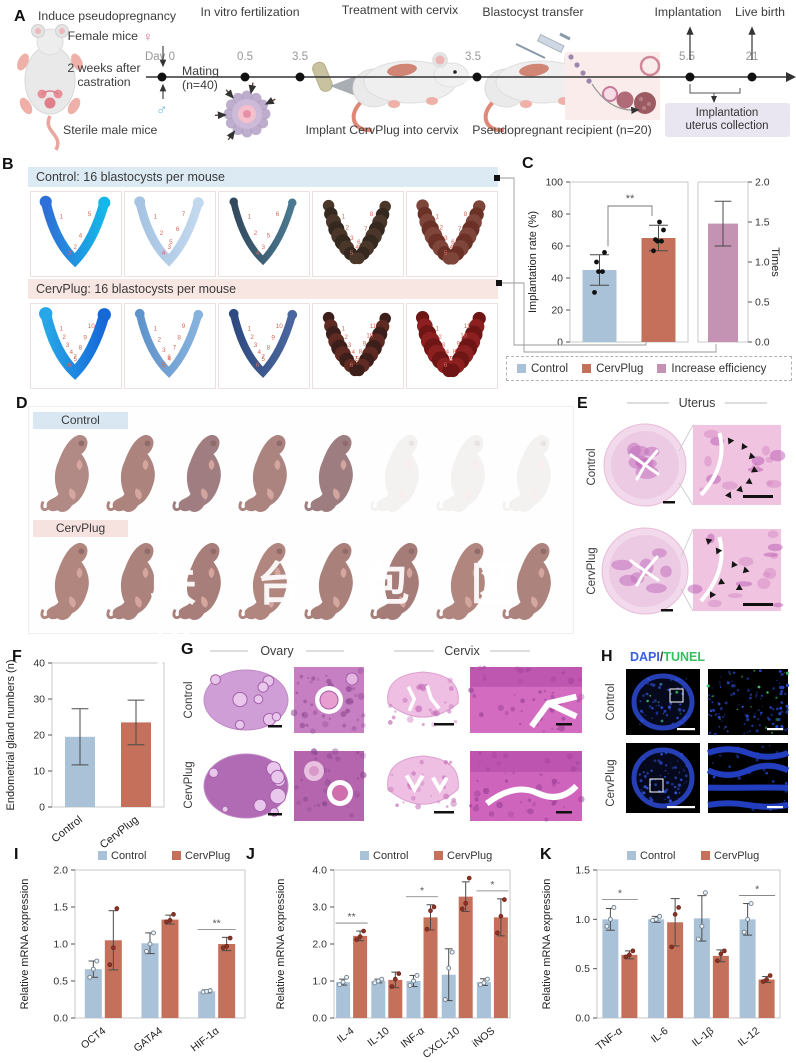  Describe the element at coordinates (557, 247) in the screenshot. I see `svg-text: 60` at that location.